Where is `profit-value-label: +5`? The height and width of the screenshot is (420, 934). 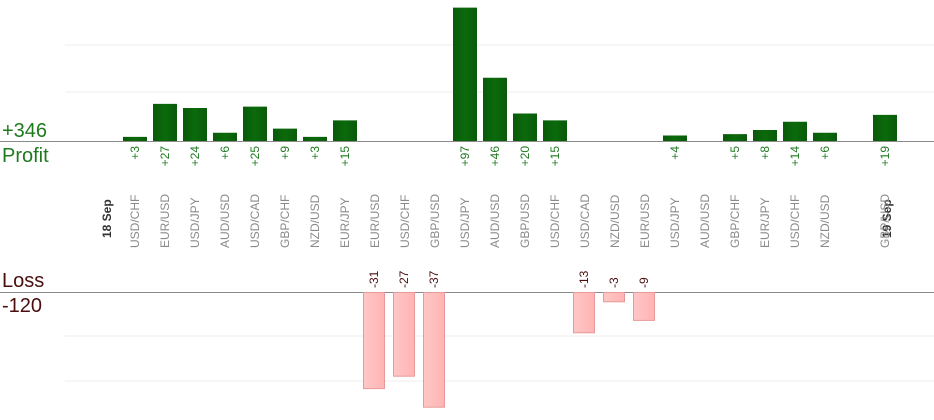
profit-value-label: +5 is located at coordinates (735, 153).